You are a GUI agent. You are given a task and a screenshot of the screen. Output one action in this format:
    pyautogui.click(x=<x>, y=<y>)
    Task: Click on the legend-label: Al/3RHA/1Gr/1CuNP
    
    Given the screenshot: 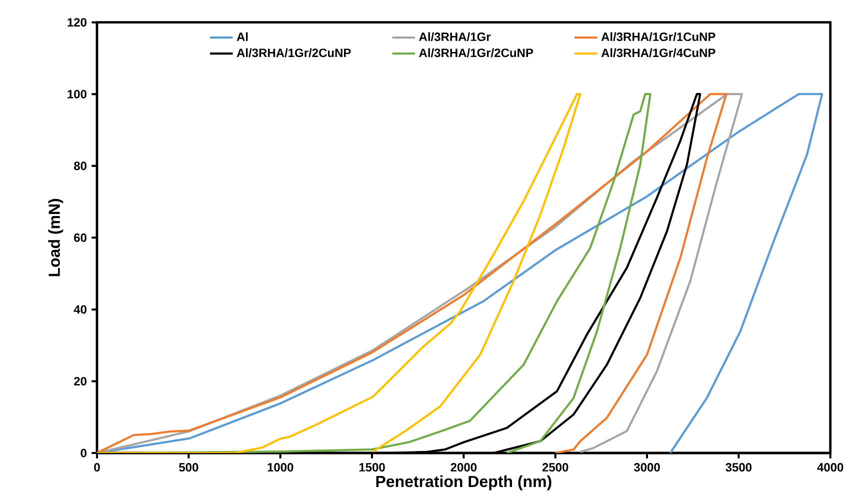 What is the action you would take?
    pyautogui.click(x=658, y=37)
    